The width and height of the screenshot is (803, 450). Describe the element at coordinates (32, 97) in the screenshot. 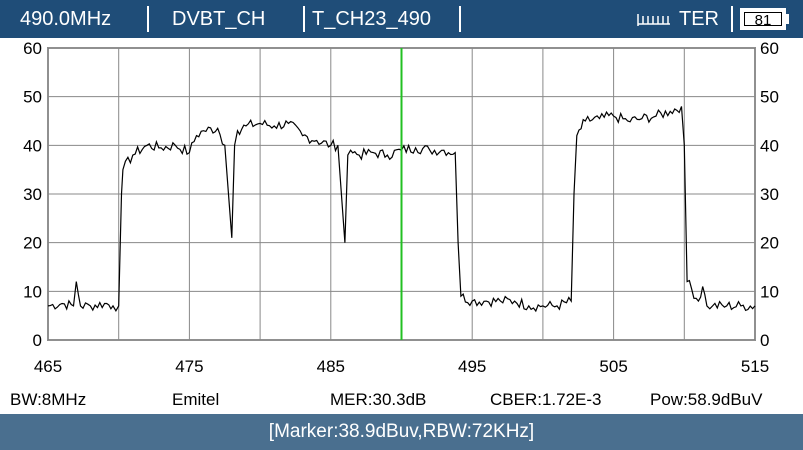

I see `y-tick-label-left: 50` at that location.